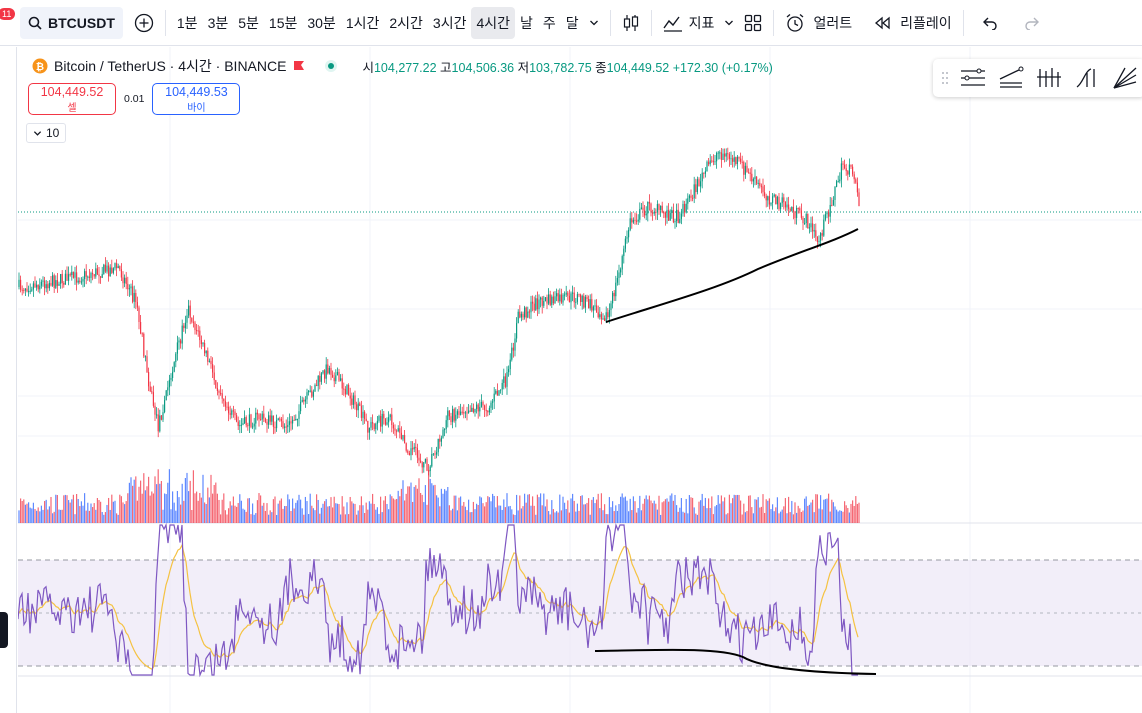  Describe the element at coordinates (187, 22) in the screenshot. I see `interval-1m: 1분` at that location.